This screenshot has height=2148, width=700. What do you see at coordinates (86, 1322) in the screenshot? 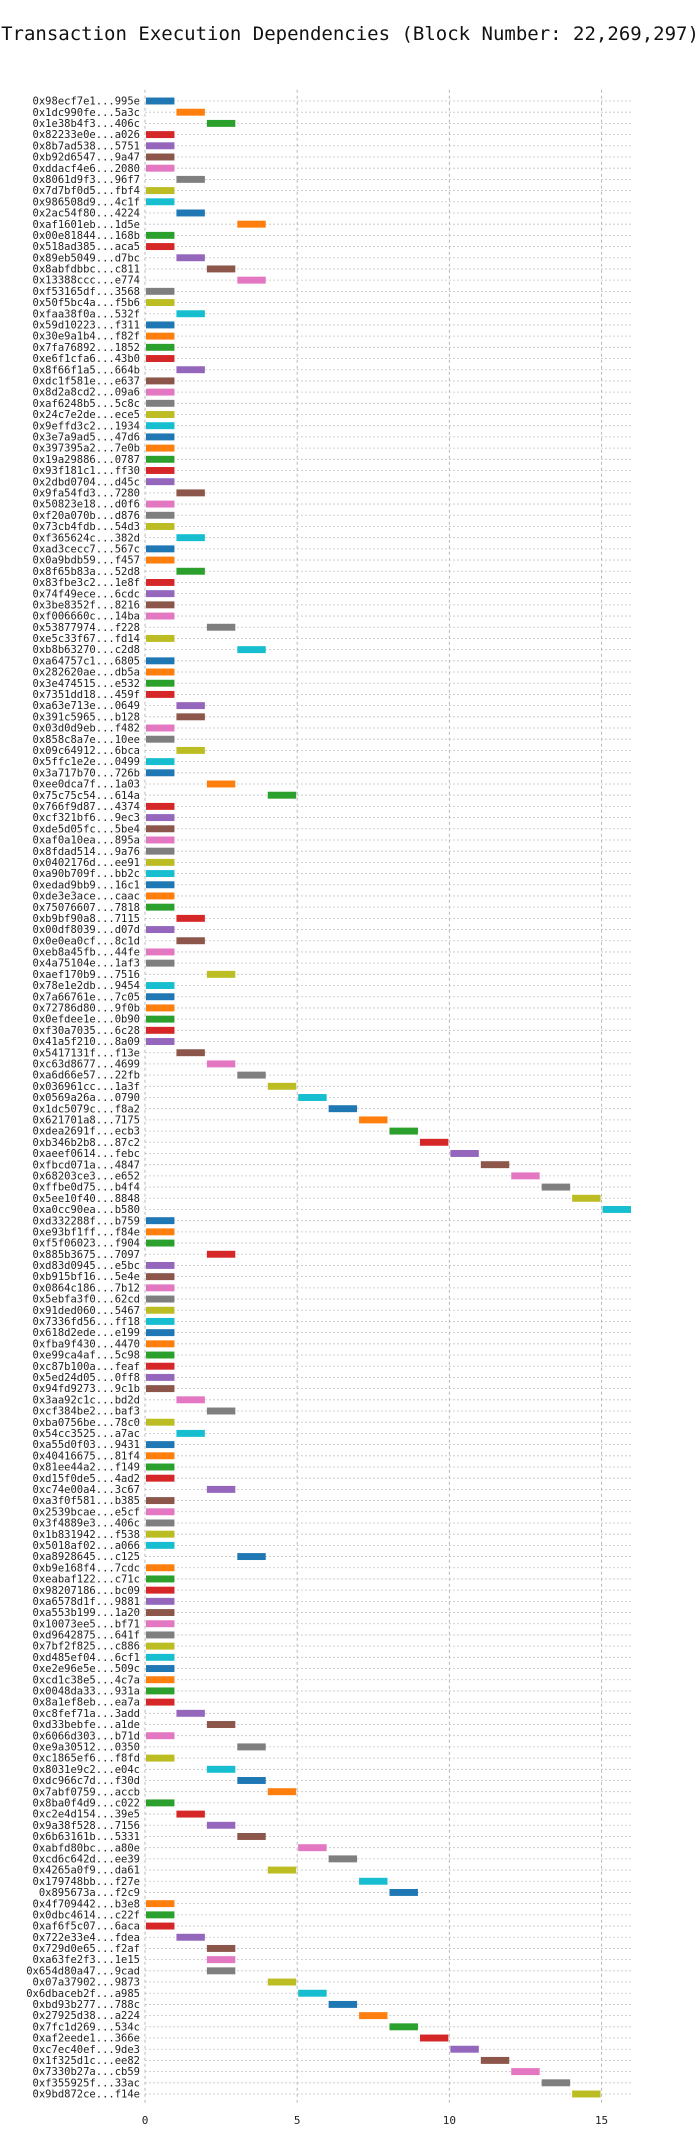
I see `y-tick-label: 0x7336fd56...ff18` at bounding box center [86, 1322].